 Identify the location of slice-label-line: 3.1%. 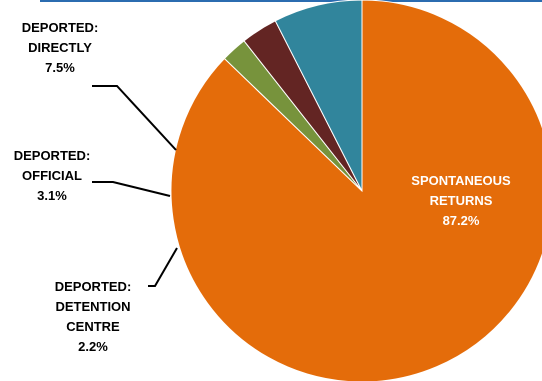
(52, 195).